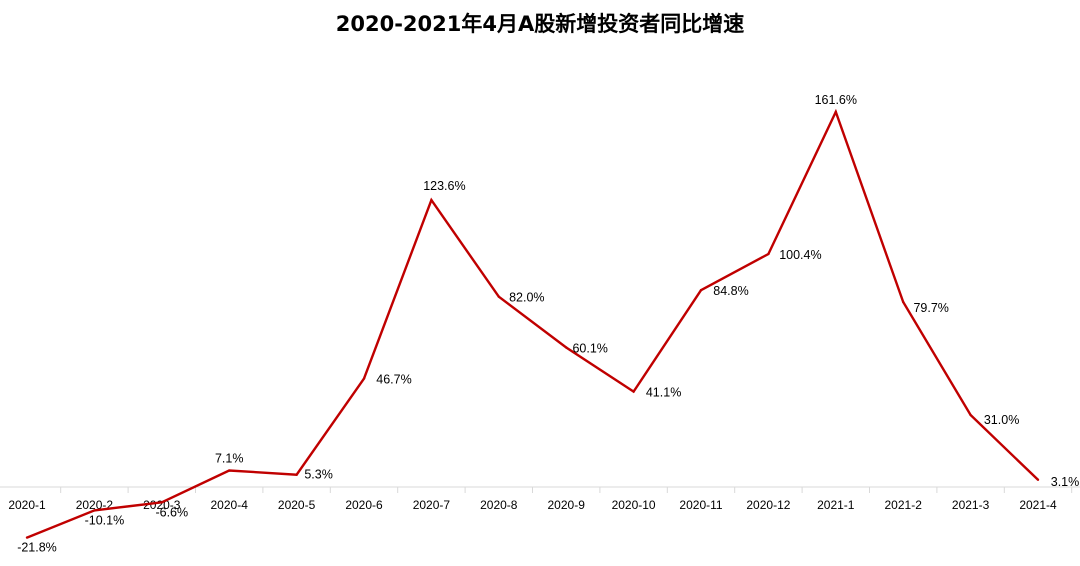 This screenshot has width=1080, height=566. I want to click on data-label-2020-4: 7.1%, so click(229, 459).